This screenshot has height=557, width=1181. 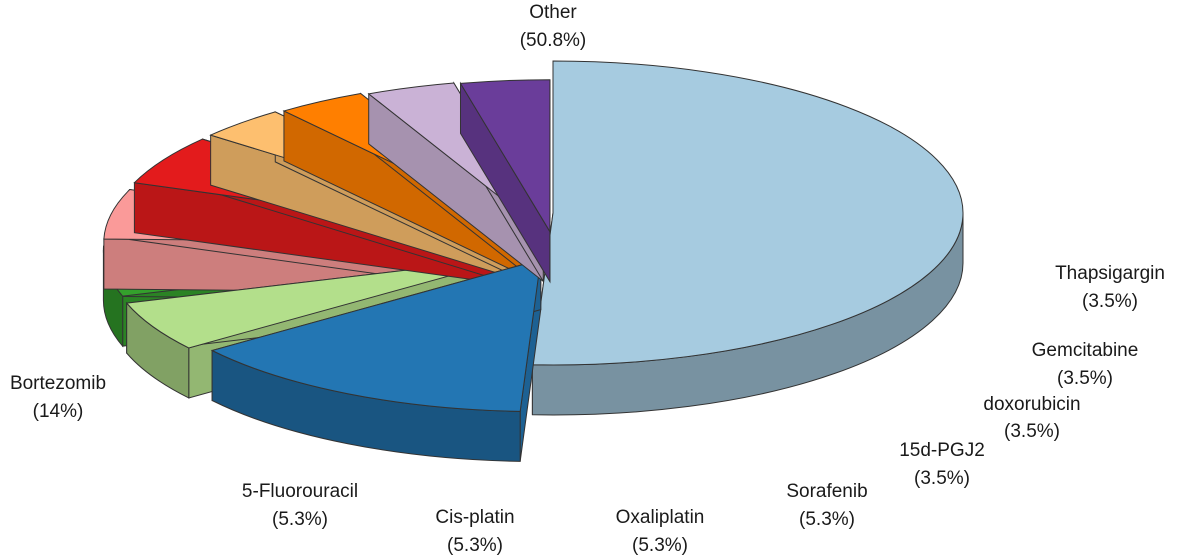 I want to click on label-thapsigargin-name: Thapsigargin, so click(x=1110, y=273).